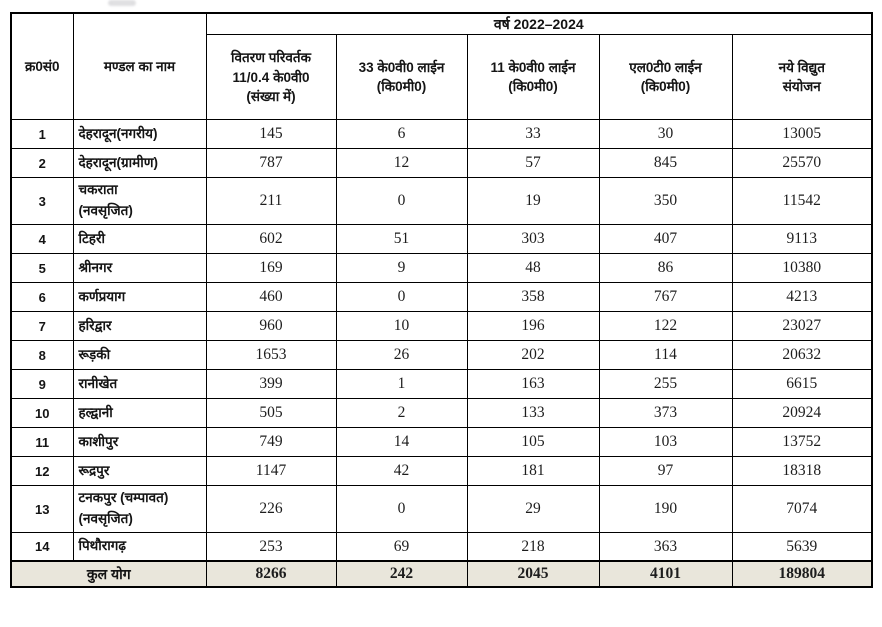  What do you see at coordinates (802, 297) in the screenshot?
I see `row-connections-value: 4213` at bounding box center [802, 297].